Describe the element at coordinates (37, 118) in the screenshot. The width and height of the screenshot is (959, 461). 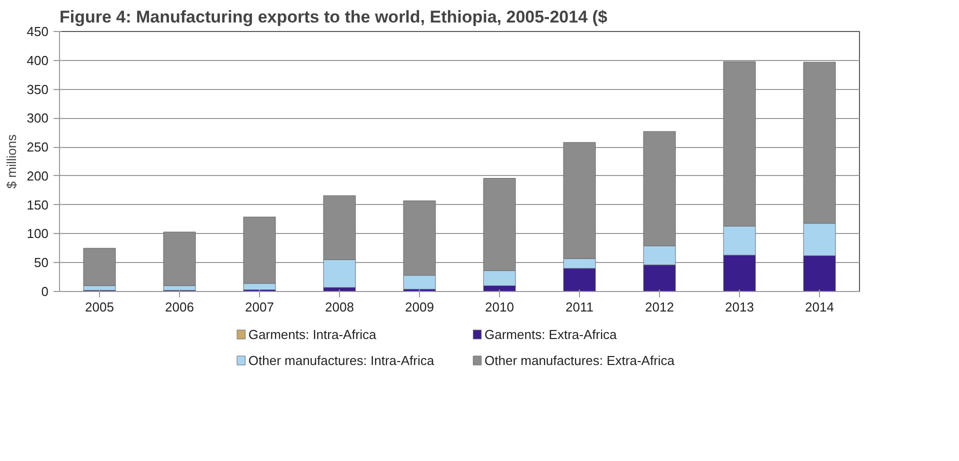
I see `y-tick-label: 300` at that location.